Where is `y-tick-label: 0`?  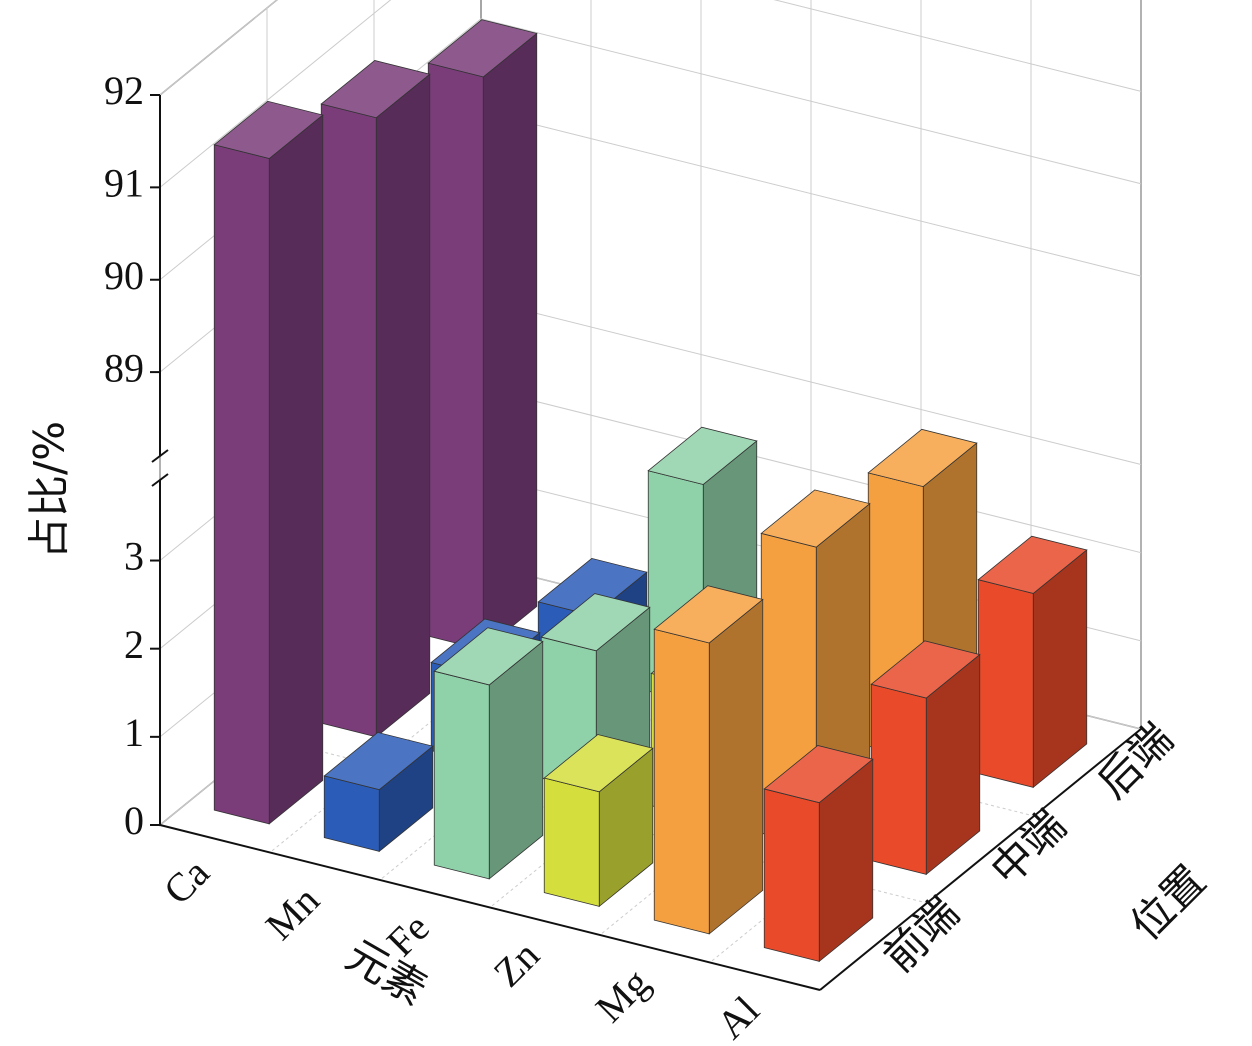
y-tick-label: 0 is located at coordinates (134, 820).